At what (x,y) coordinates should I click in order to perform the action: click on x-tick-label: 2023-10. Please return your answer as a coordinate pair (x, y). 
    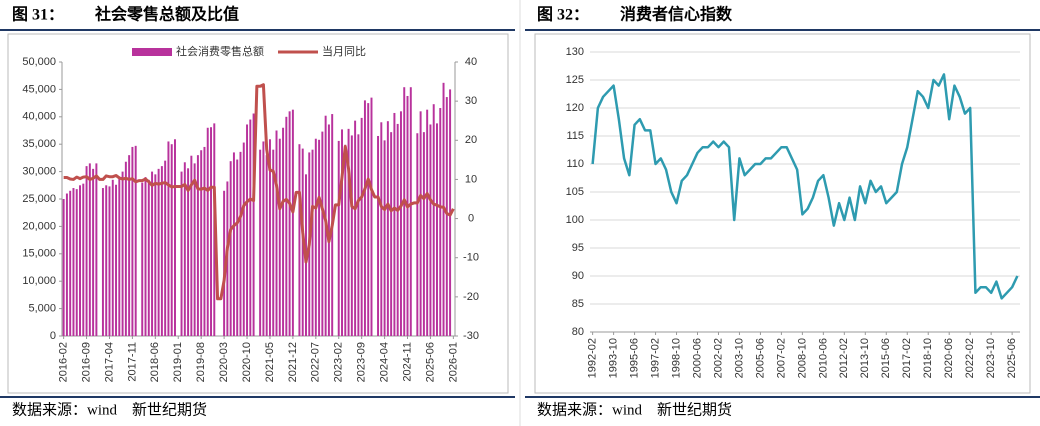
    Looking at the image, I should click on (991, 358).